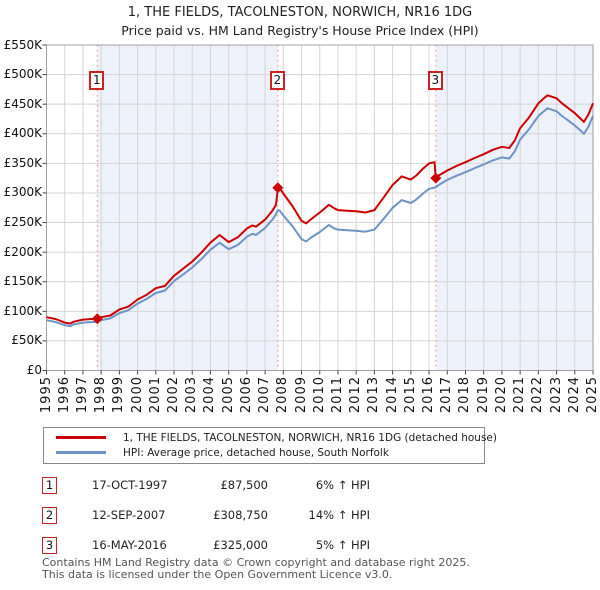 The width and height of the screenshot is (600, 590). I want to click on x-axis-label: 2020, so click(501, 395).